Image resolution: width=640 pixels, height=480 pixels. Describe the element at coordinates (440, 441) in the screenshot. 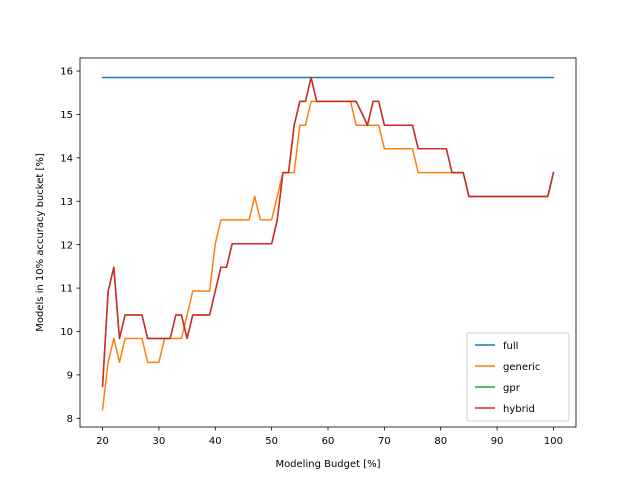

I see `x-tick-label: 80` at that location.